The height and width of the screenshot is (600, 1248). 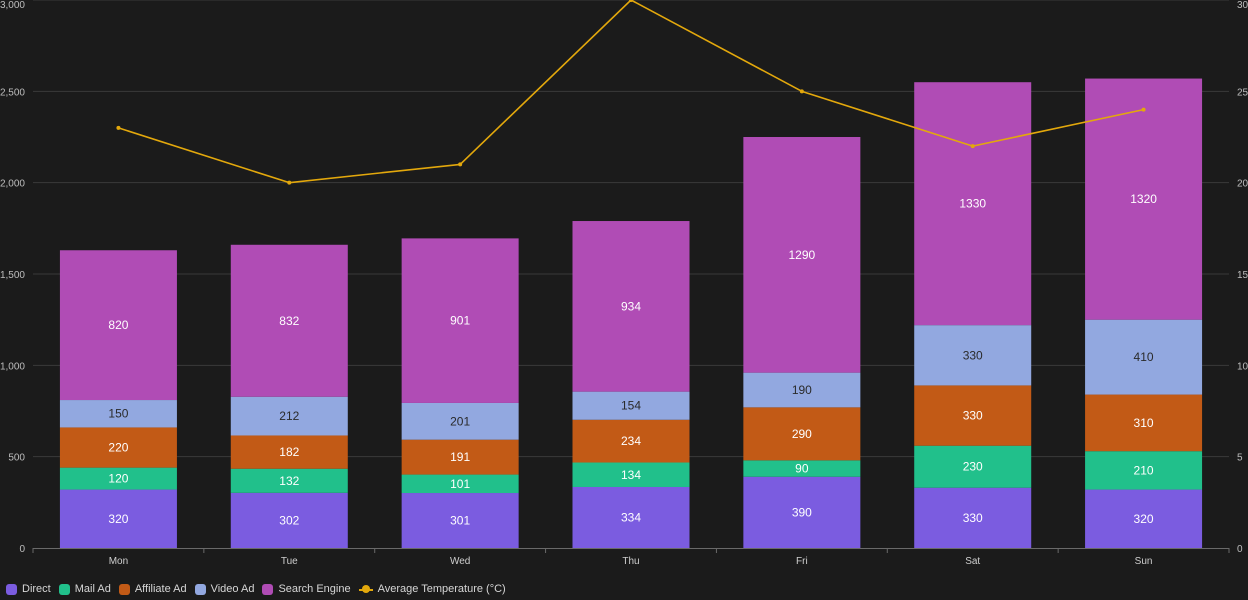 I want to click on bar-data-label: 310, so click(x=1144, y=423).